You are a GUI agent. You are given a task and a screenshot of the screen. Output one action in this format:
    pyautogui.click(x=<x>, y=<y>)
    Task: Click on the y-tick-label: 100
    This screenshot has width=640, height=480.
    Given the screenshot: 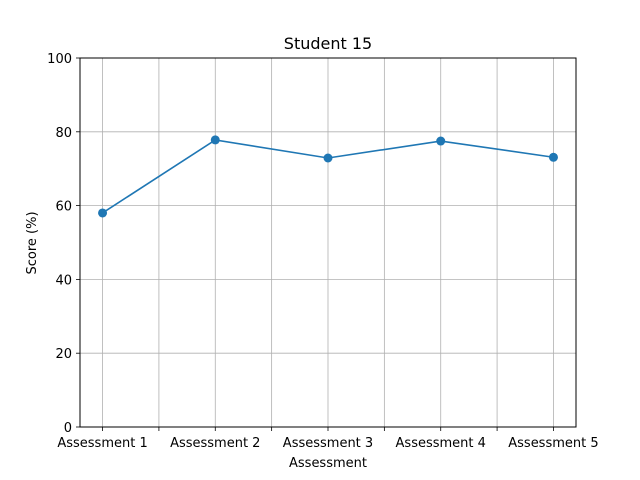 What is the action you would take?
    pyautogui.click(x=59, y=59)
    